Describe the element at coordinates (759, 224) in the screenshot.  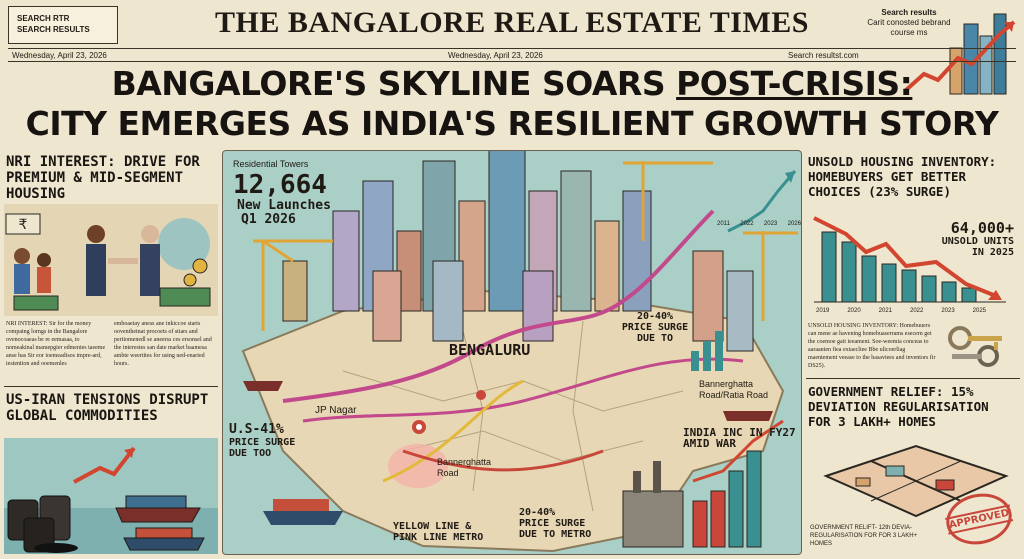
I see `center-chart-years: 2011 2022 2023 2026` at that location.